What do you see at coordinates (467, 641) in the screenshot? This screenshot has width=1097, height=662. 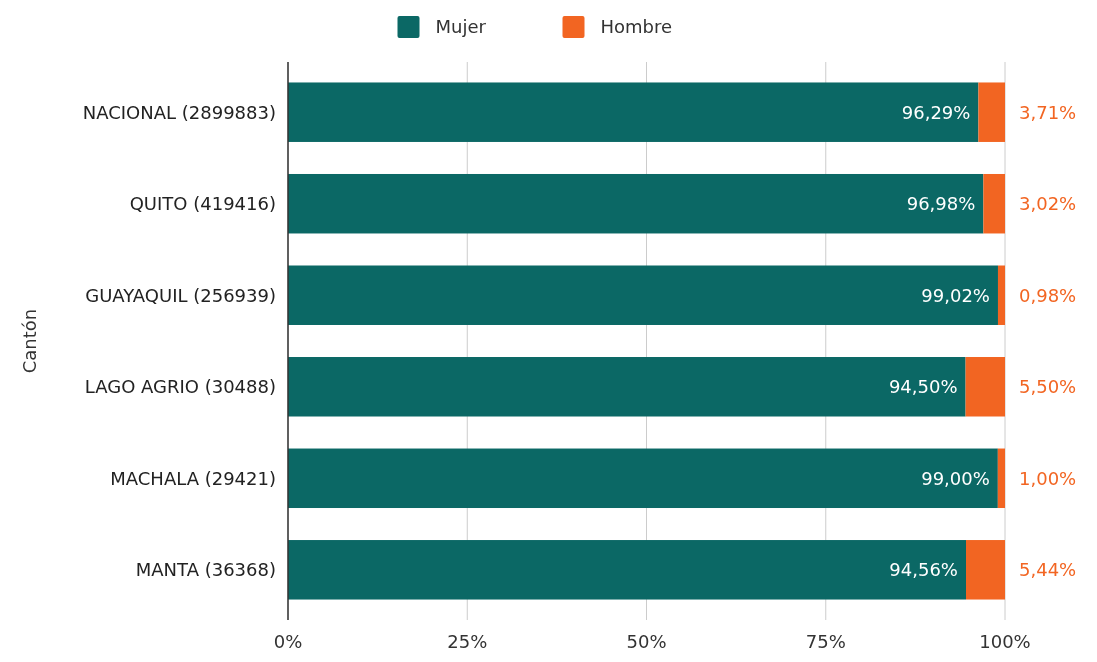 I see `x-tick-label: 25%` at bounding box center [467, 641].